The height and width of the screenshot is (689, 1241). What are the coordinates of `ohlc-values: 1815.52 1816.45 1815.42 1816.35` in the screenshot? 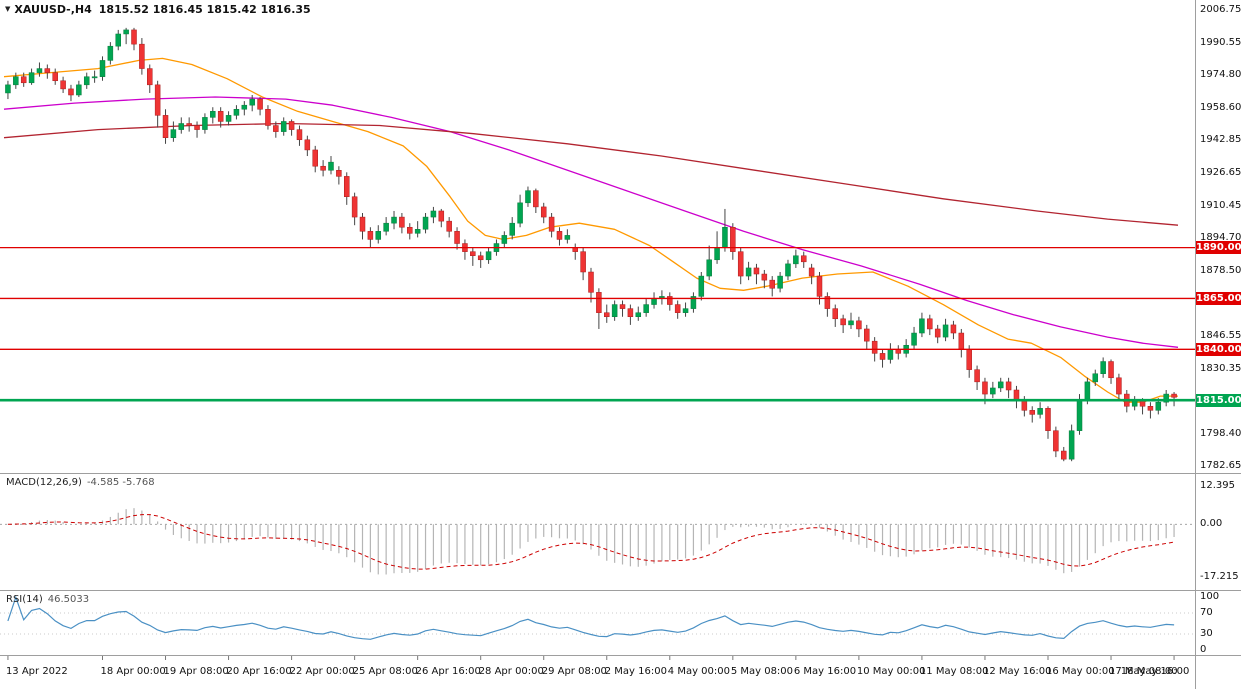 It's located at (204, 9).